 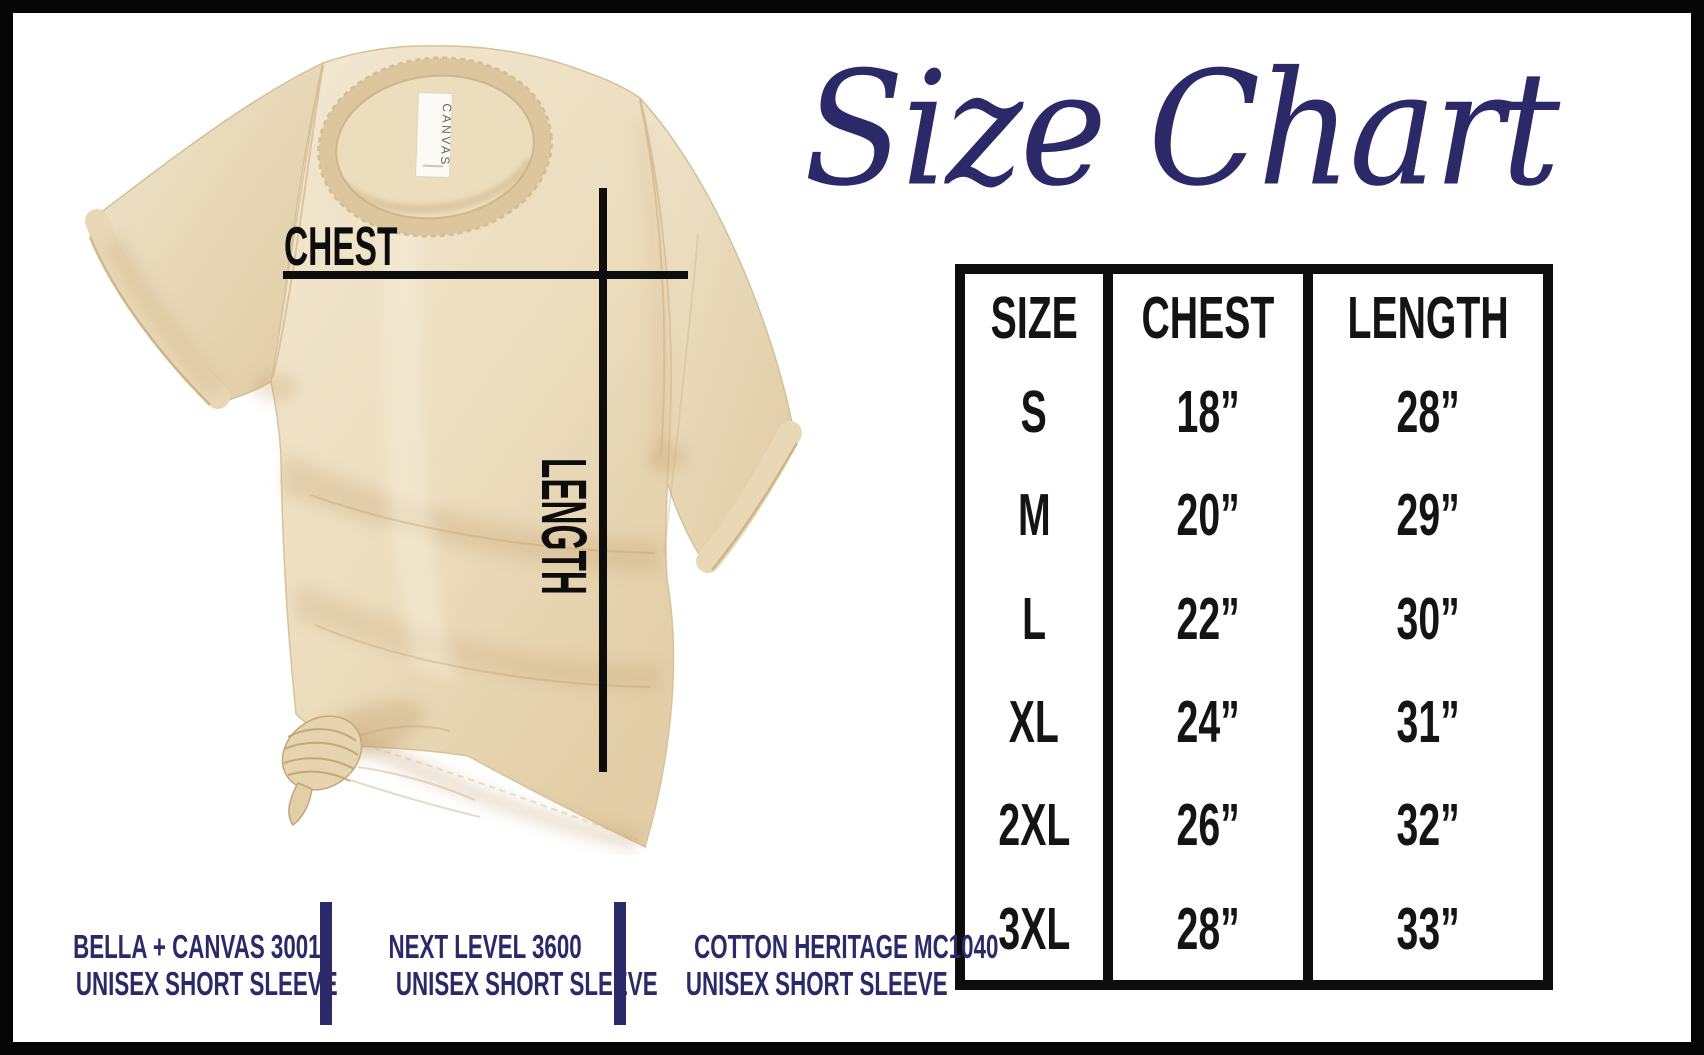 What do you see at coordinates (322, 771) in the screenshot?
I see `hem-knot` at bounding box center [322, 771].